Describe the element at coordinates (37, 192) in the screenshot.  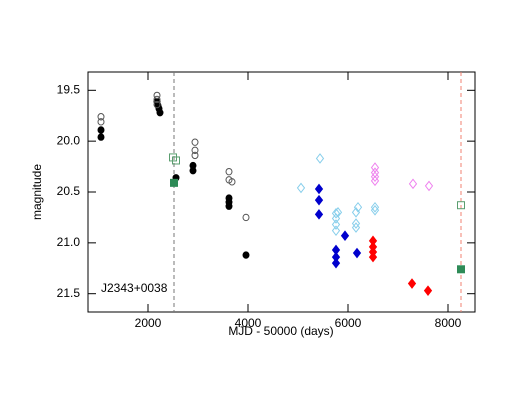
I see `y-axis-label: magnitude` at that location.